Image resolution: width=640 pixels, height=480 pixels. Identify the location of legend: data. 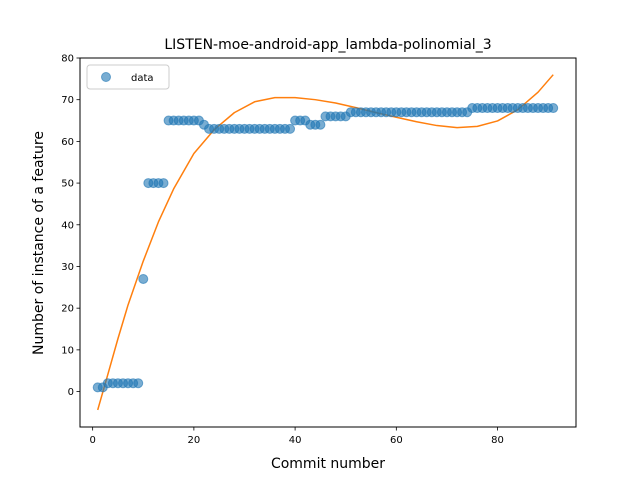
(128, 77).